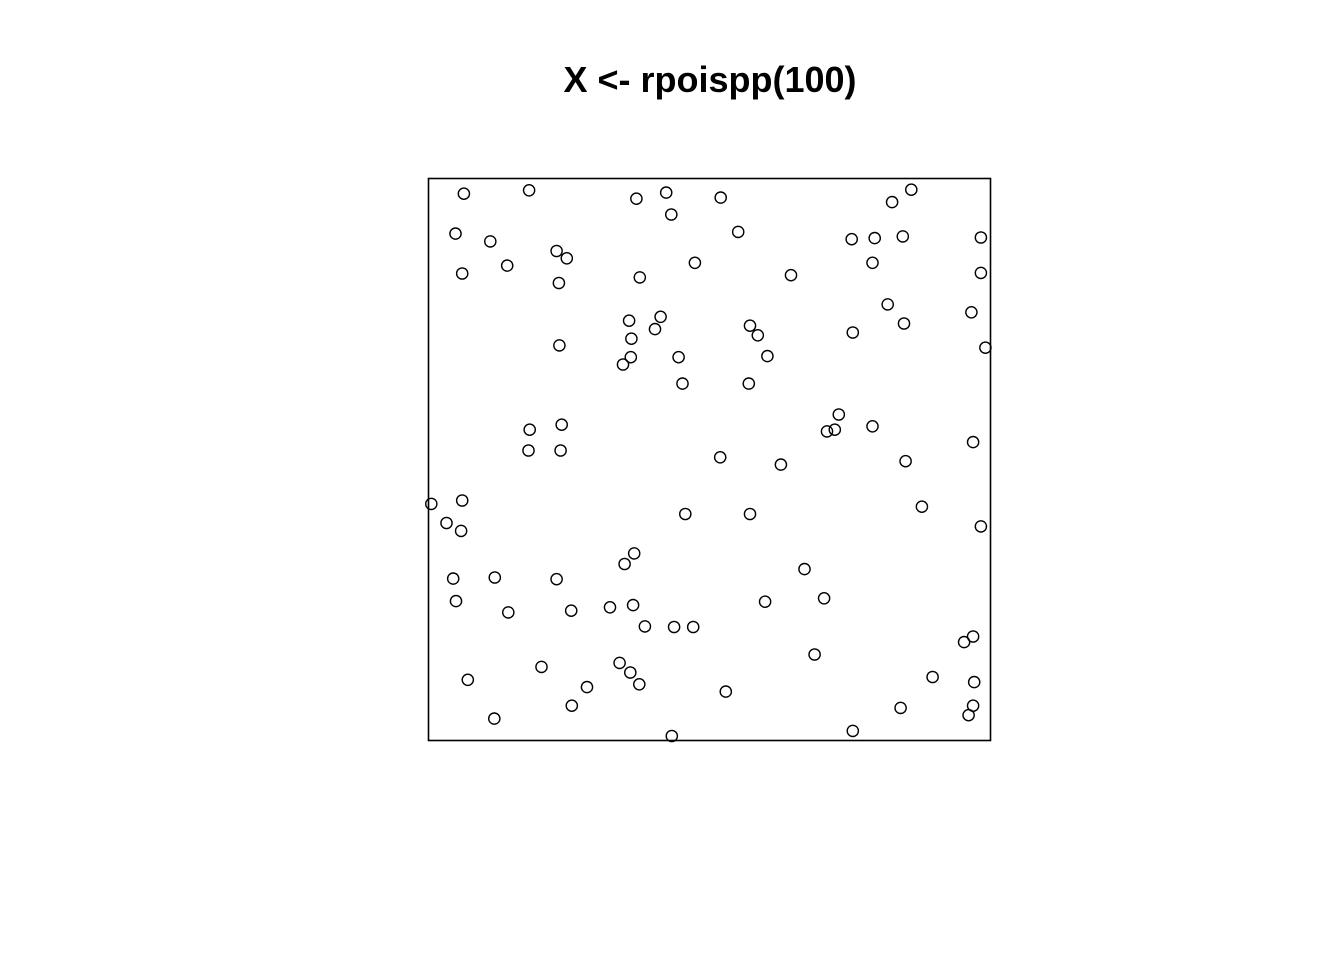 The image size is (1344, 960). I want to click on chart-title: X <- rpoispp(100), so click(710, 79).